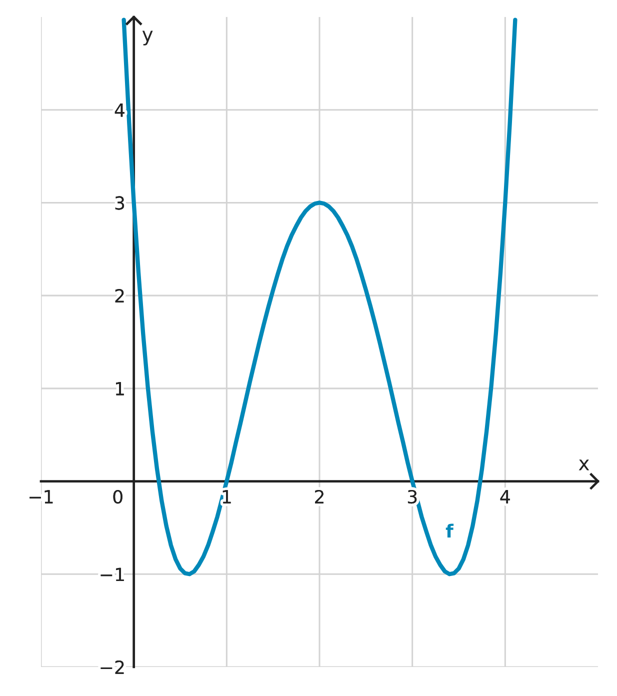 This screenshot has height=696, width=617. What do you see at coordinates (119, 110) in the screenshot?
I see `y-tick-label: 4` at bounding box center [119, 110].